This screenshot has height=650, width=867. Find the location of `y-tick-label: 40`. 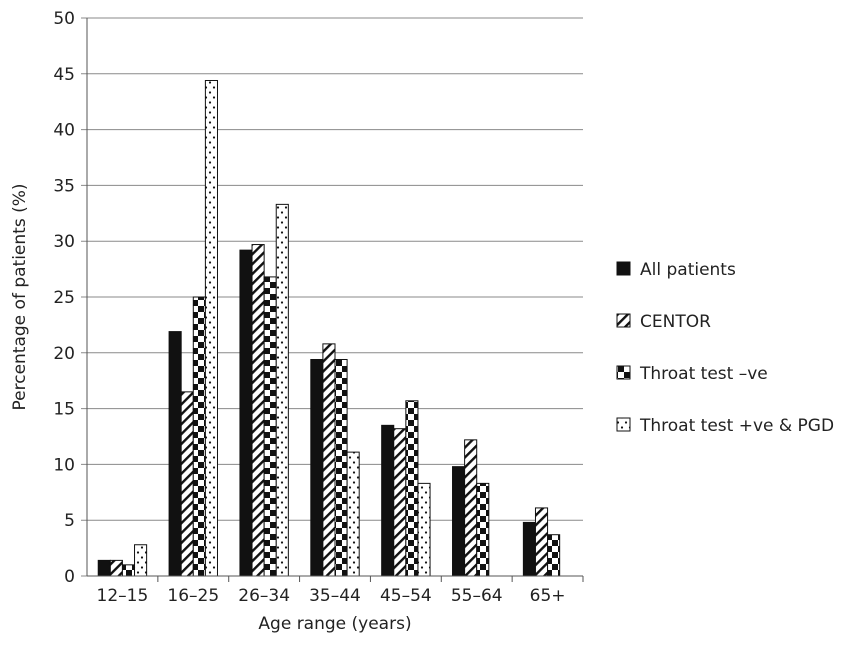

y-tick-label: 40 is located at coordinates (64, 131).